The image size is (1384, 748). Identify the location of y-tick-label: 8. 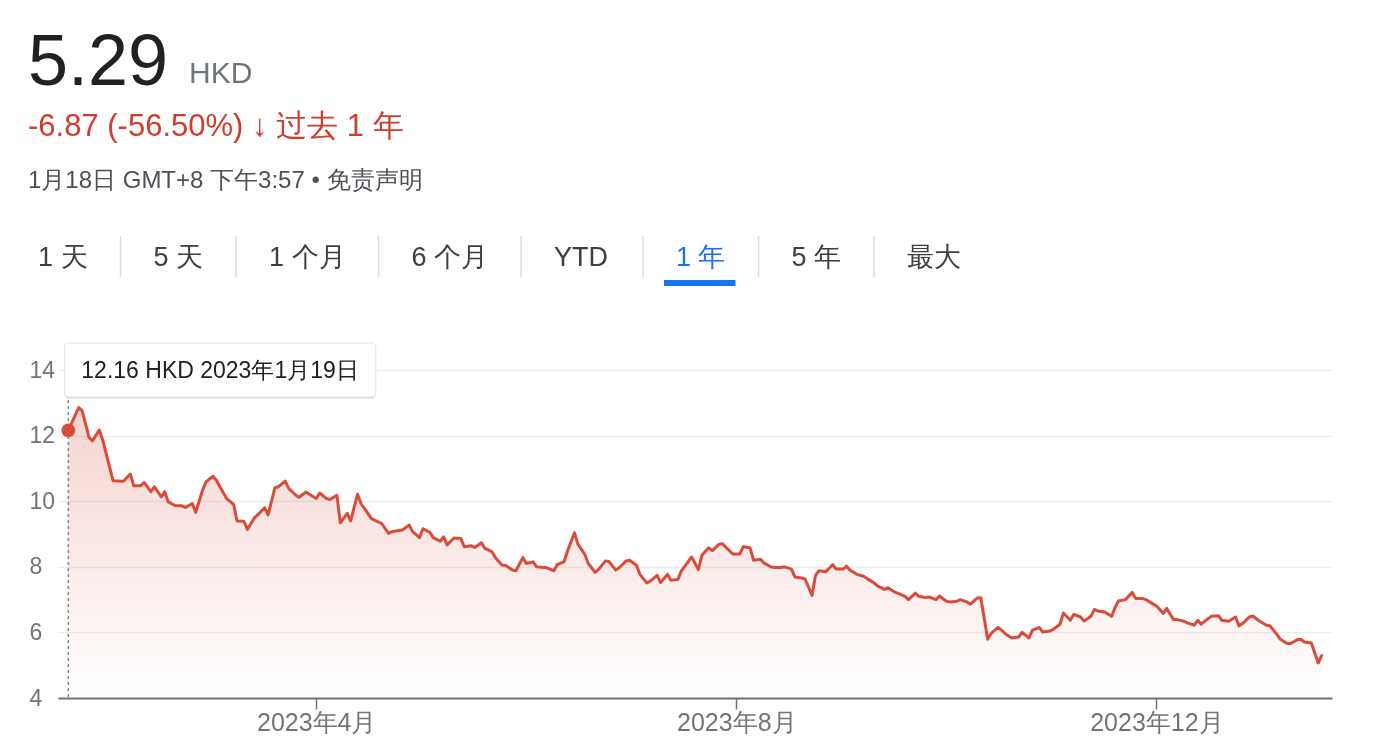
(36, 566).